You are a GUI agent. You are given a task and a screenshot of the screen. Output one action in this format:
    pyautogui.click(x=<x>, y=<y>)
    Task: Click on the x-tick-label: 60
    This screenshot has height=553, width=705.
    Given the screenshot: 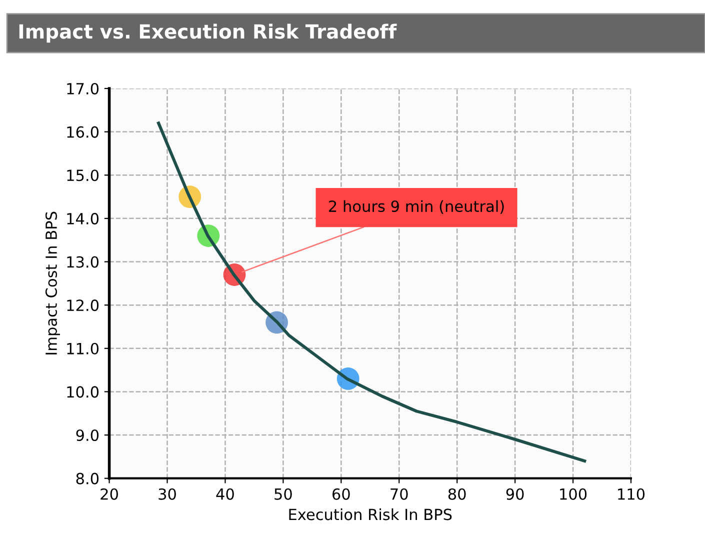 What is the action you would take?
    pyautogui.click(x=341, y=494)
    